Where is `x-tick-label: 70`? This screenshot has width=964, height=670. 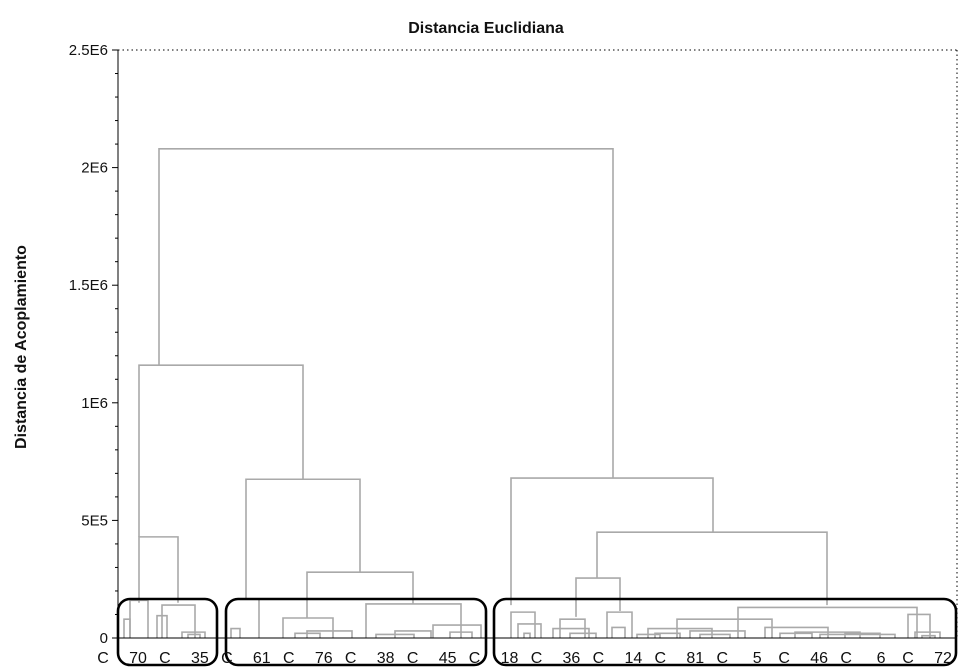
x-tick-label: 70 is located at coordinates (138, 658).